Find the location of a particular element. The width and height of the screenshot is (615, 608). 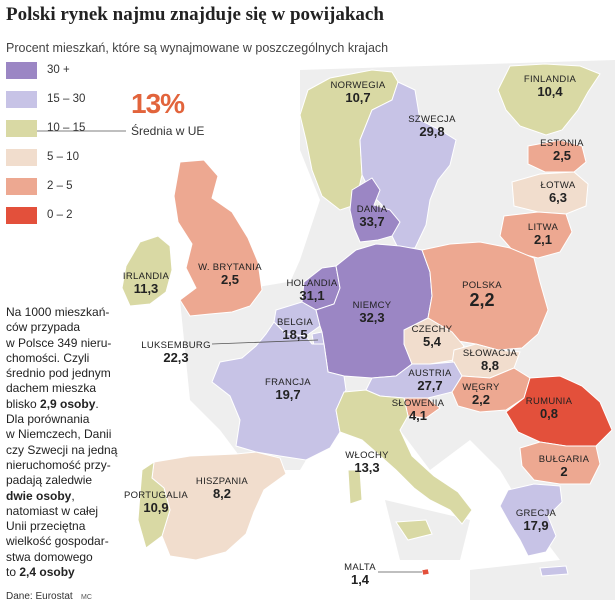

source-note: Dane: Eurostat is located at coordinates (39, 596).